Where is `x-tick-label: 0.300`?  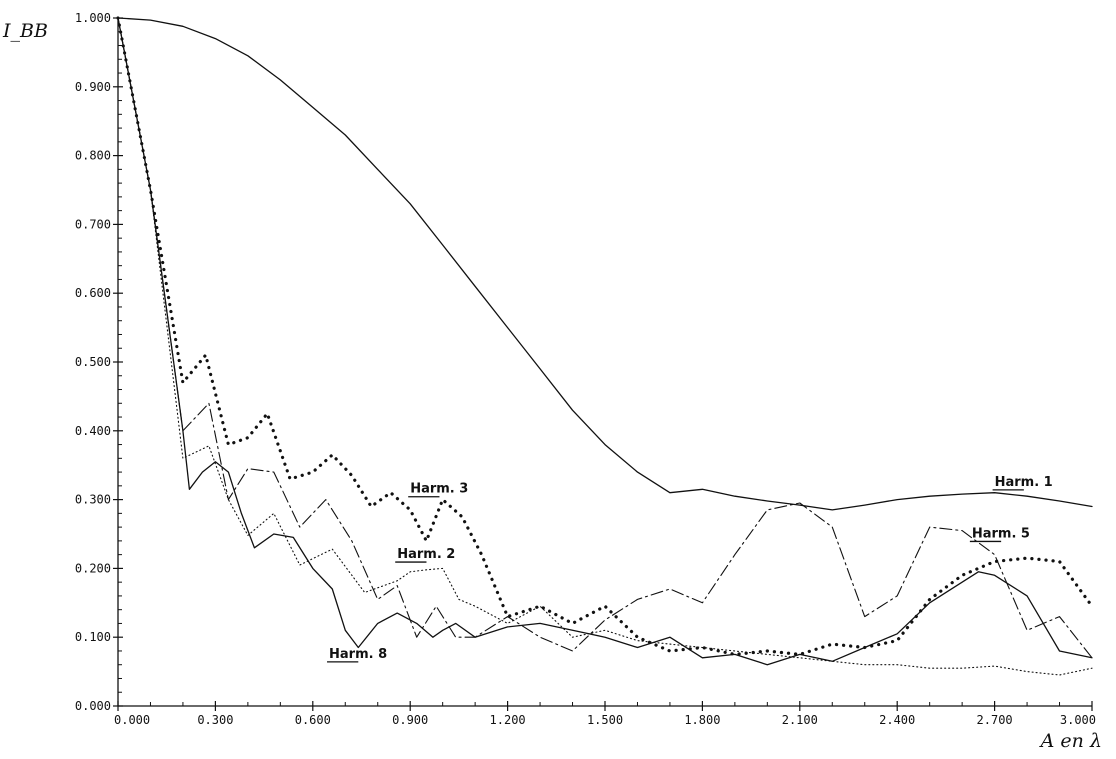 x-tick-label: 0.300 is located at coordinates (215, 720).